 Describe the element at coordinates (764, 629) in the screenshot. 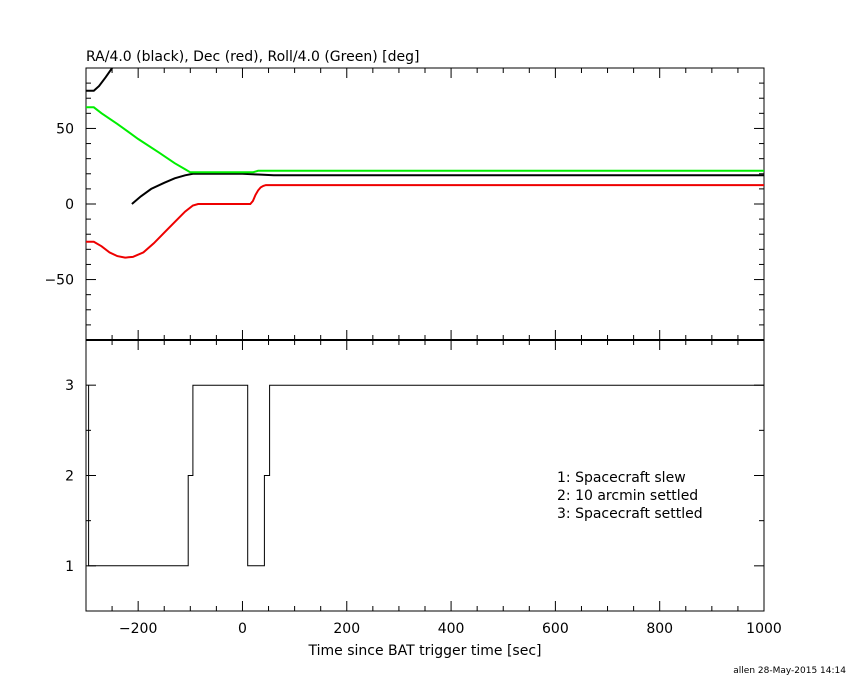

I see `x-tick-label: 1000` at that location.